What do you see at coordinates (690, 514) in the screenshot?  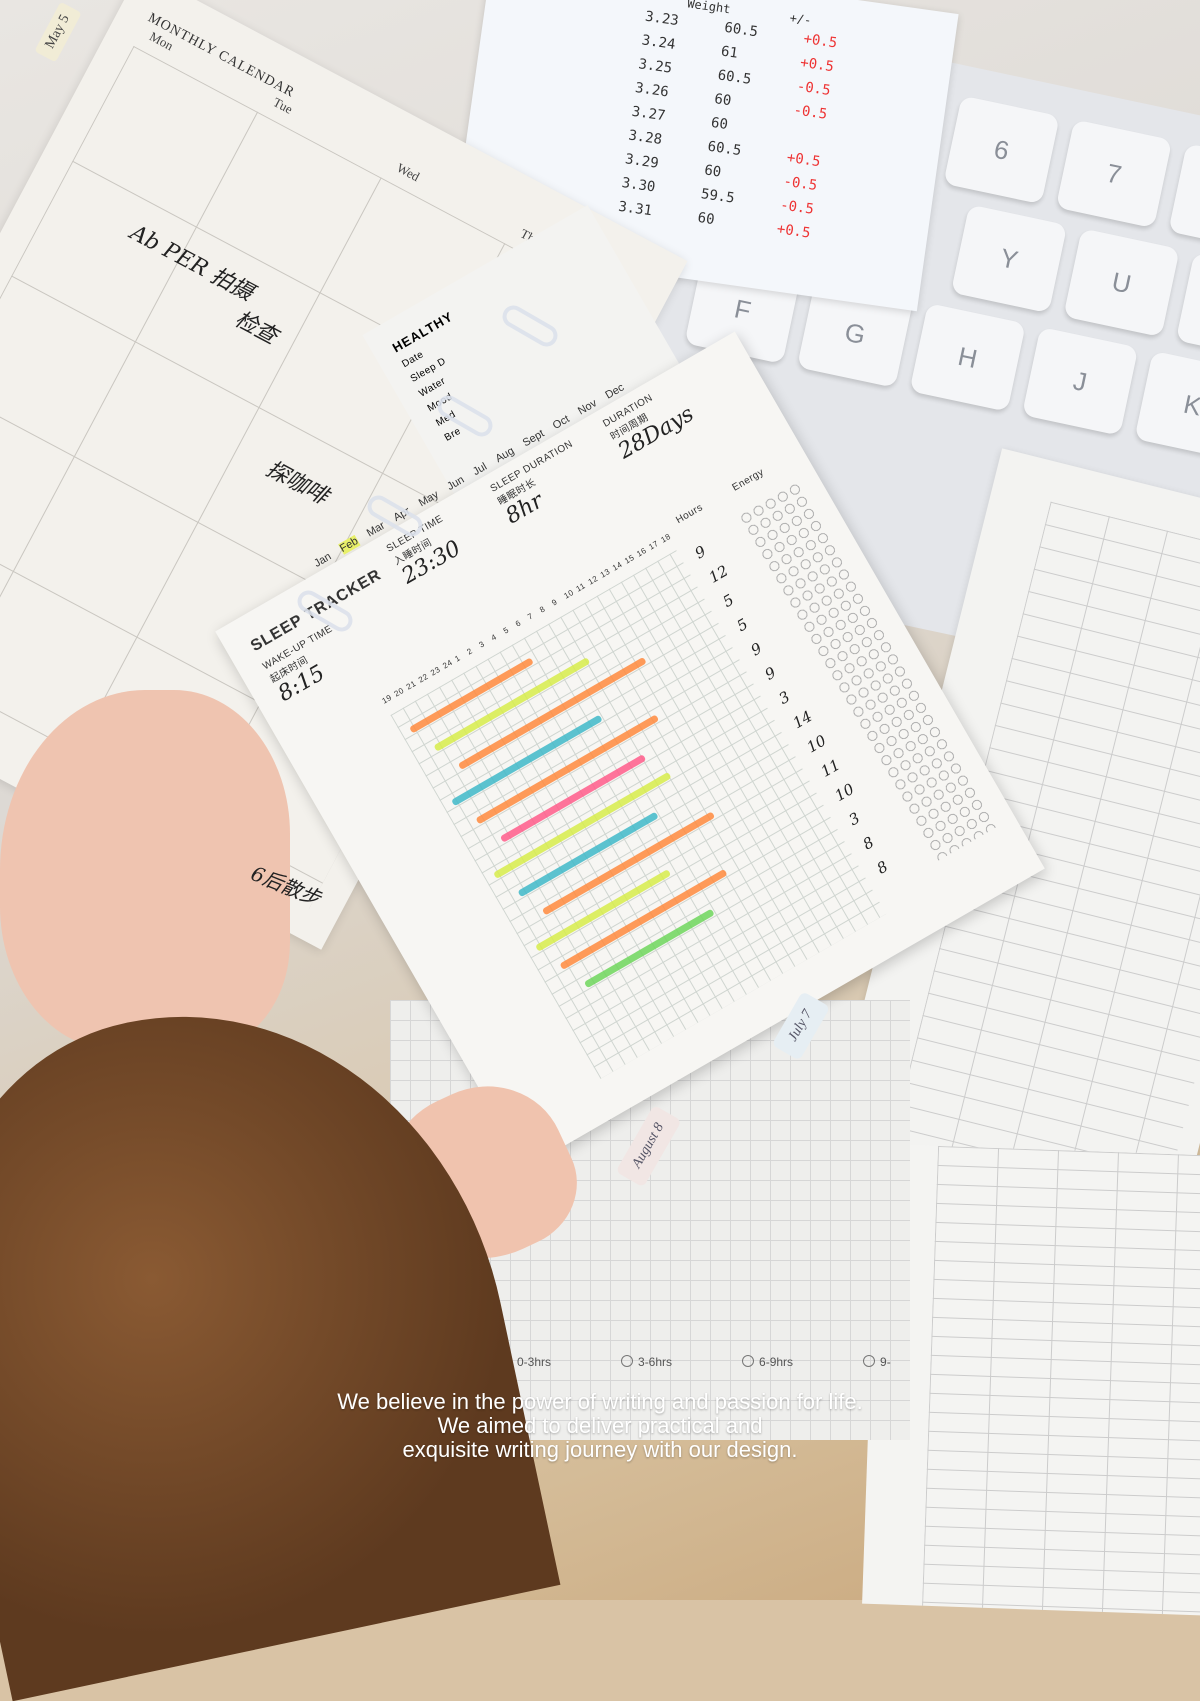 I see `hours-label: Hours` at bounding box center [690, 514].